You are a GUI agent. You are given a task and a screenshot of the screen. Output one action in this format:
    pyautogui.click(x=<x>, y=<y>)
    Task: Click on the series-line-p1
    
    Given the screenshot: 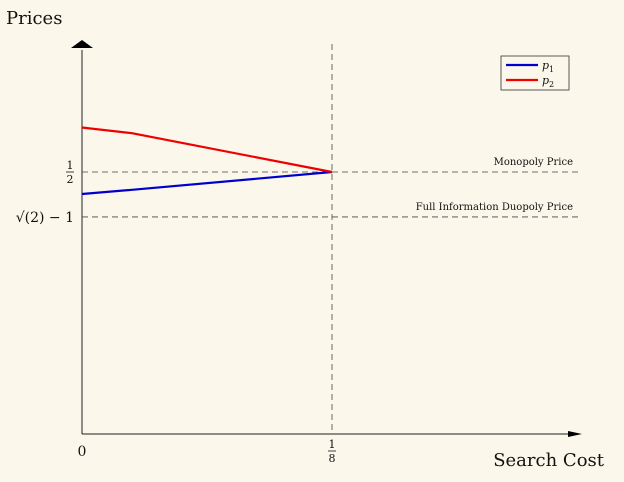 What is the action you would take?
    pyautogui.click(x=207, y=183)
    